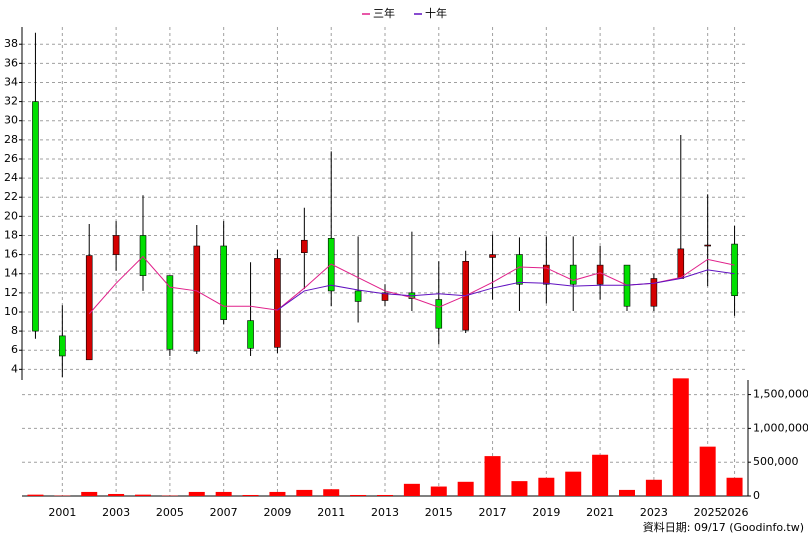 The height and width of the screenshot is (540, 808). Describe the element at coordinates (11, 215) in the screenshot. I see `y-tick-label: 20` at that location.